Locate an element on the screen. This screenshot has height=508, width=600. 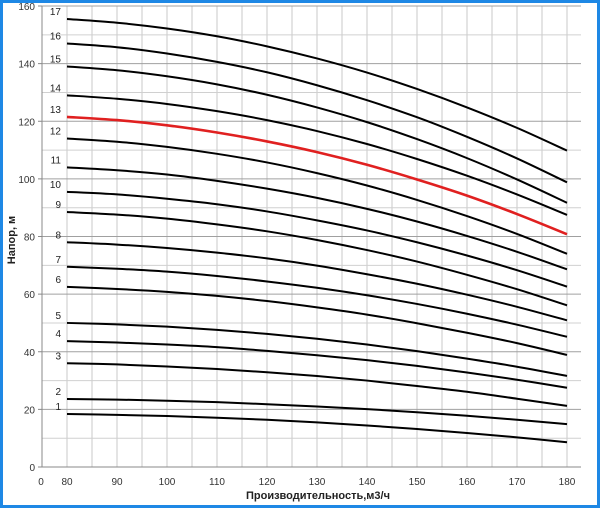
series-label-1: 1 is located at coordinates (58, 407).